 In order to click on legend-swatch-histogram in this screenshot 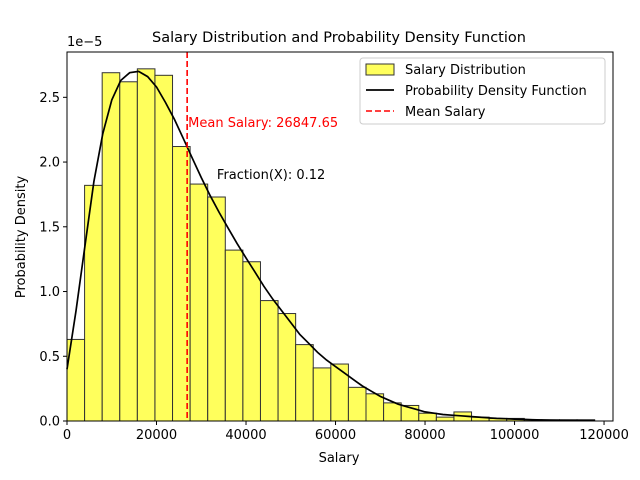, I will do `click(380, 69)`.